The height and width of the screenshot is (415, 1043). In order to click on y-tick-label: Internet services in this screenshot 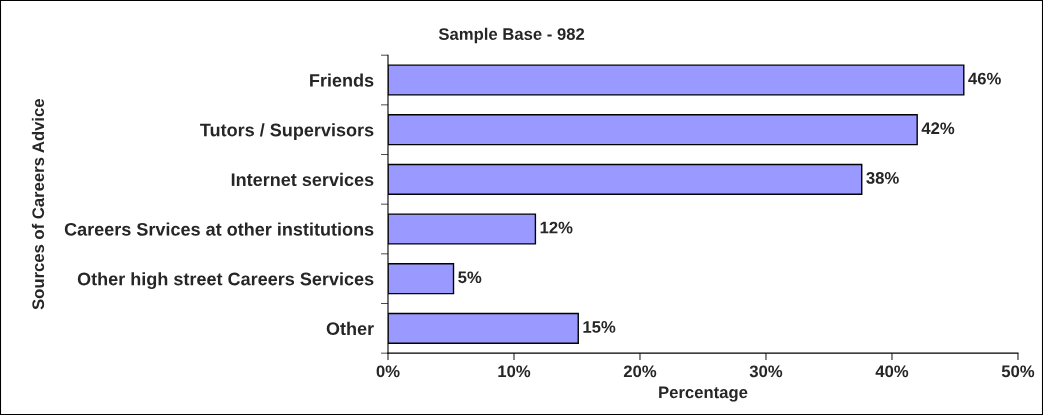, I will do `click(302, 179)`.